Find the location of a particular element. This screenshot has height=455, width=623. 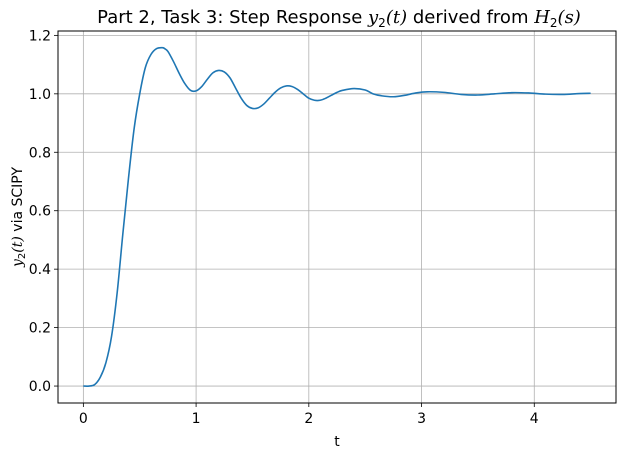

ylabel-symbol: y is located at coordinates (18, 263).